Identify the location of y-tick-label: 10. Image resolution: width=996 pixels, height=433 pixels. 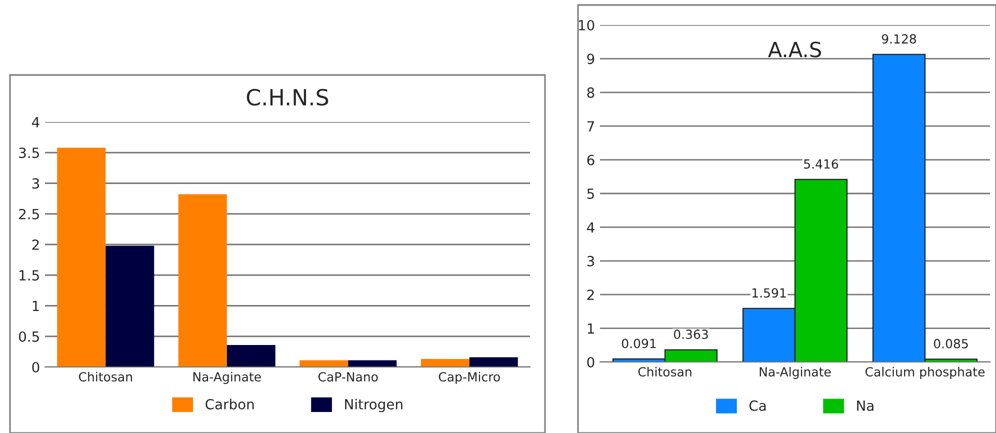
(586, 25).